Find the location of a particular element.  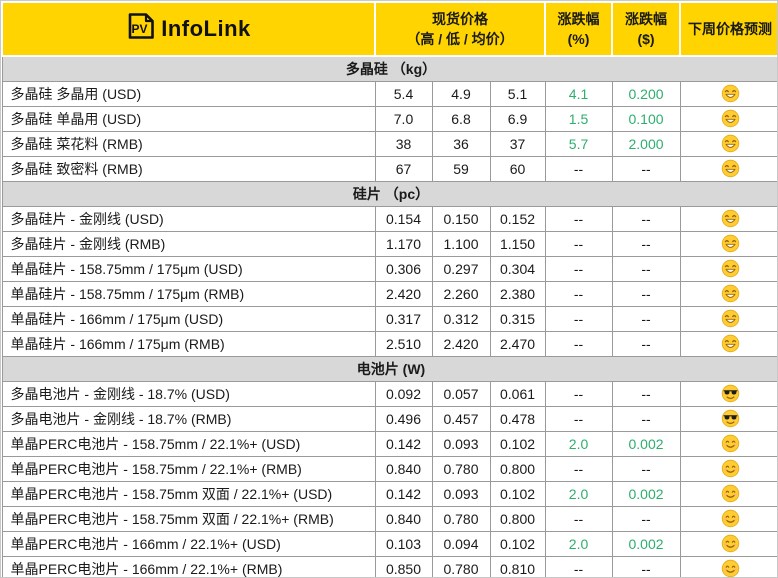

price-high: 1.170 is located at coordinates (403, 243).